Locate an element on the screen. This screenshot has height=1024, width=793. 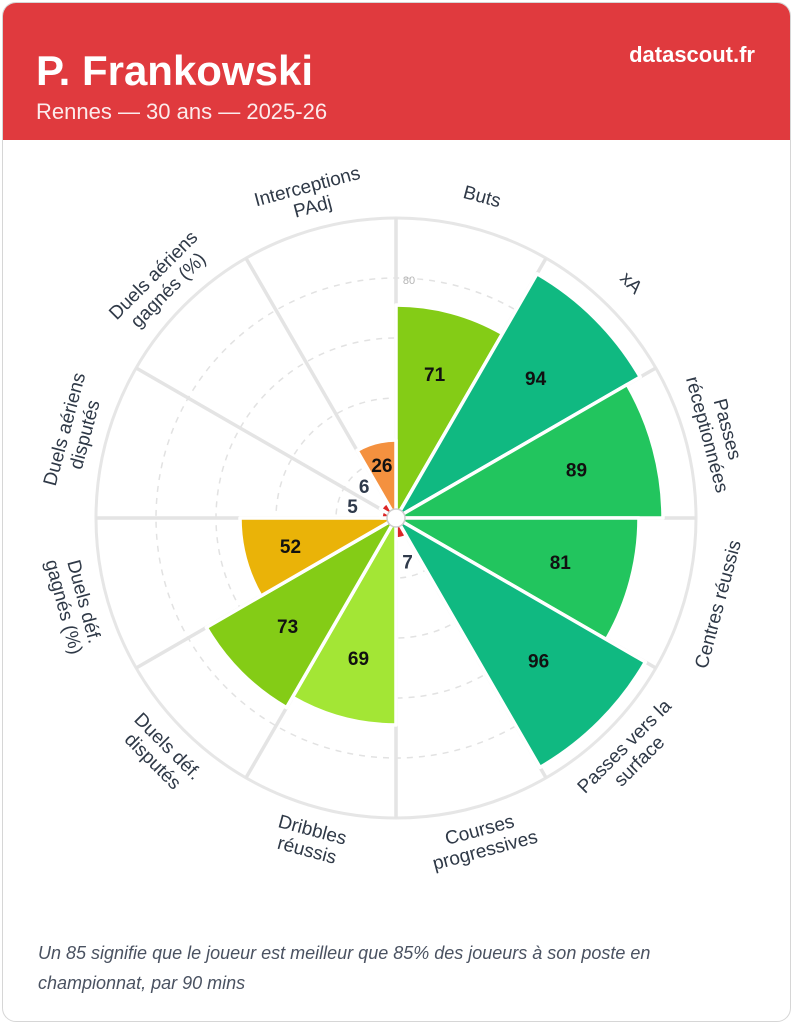
center-hub is located at coordinates (396, 518).